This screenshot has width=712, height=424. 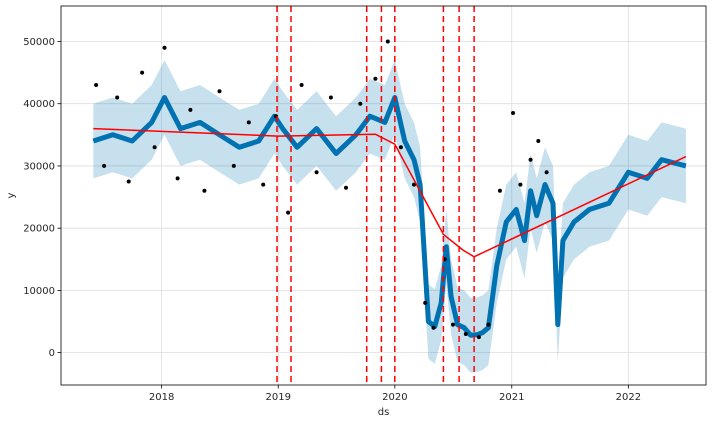 What do you see at coordinates (628, 397) in the screenshot?
I see `x-tick-label: 2022` at bounding box center [628, 397].